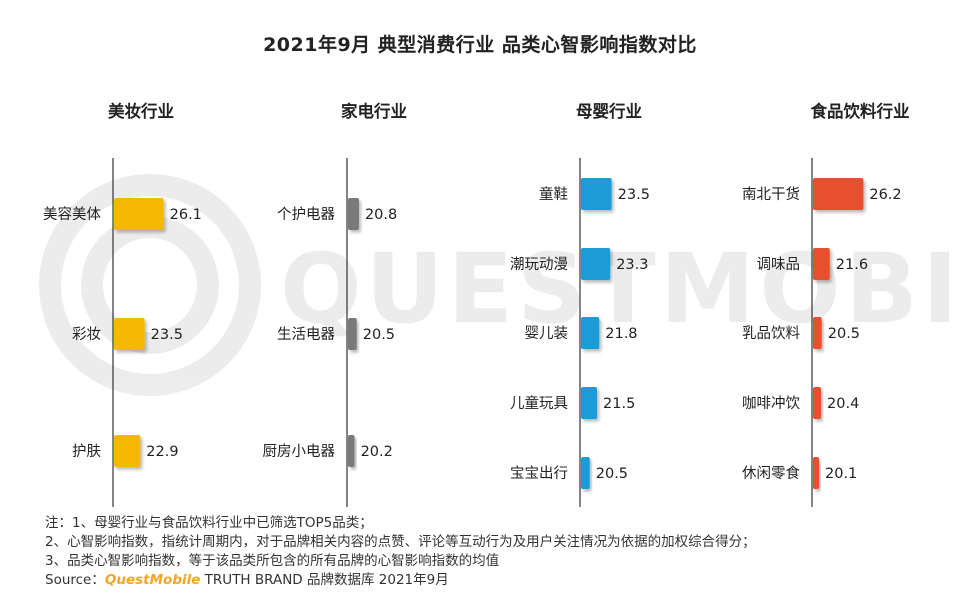  Describe the element at coordinates (771, 333) in the screenshot. I see `category-label: 乳品饮料` at that location.